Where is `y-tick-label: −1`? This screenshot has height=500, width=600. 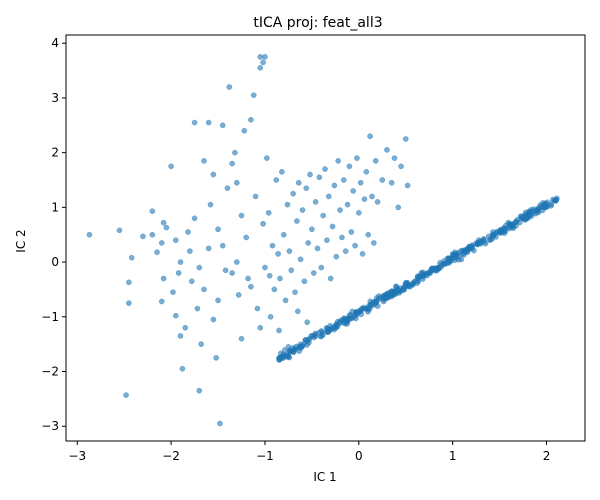 y-tick-label: −1 is located at coordinates (50, 317).